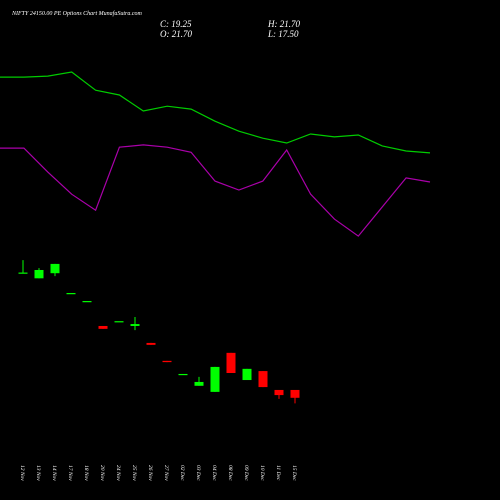 The height and width of the screenshot is (500, 500). Describe the element at coordinates (38, 473) in the screenshot. I see `x-tick-label: 13 Nov` at that location.